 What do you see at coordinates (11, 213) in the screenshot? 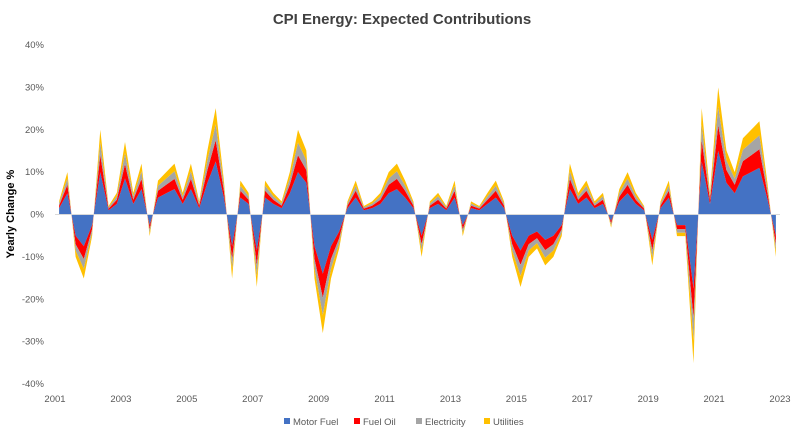
I see `y-axis-label: Yearly Change %` at bounding box center [11, 213].